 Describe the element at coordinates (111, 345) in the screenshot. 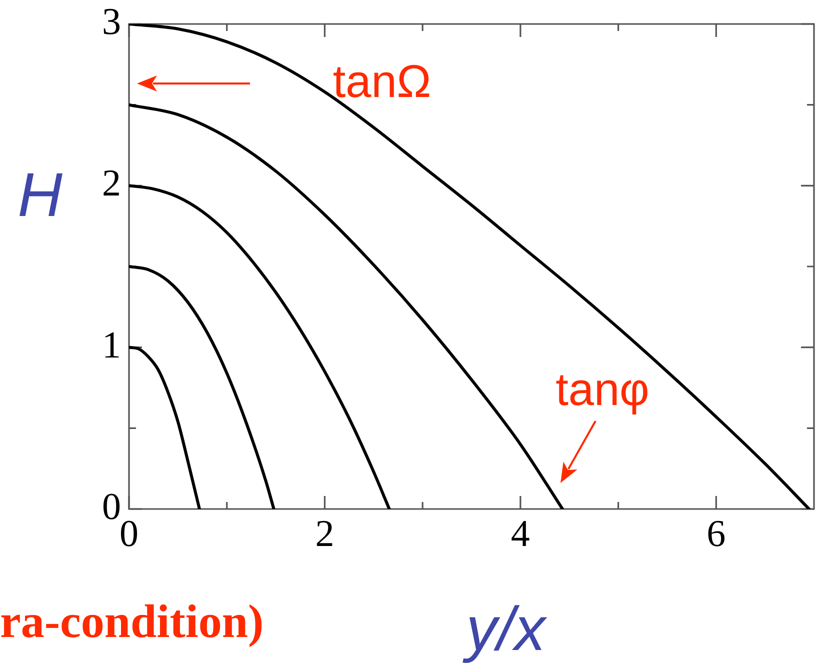

I see `y-tick-label: 1` at that location.